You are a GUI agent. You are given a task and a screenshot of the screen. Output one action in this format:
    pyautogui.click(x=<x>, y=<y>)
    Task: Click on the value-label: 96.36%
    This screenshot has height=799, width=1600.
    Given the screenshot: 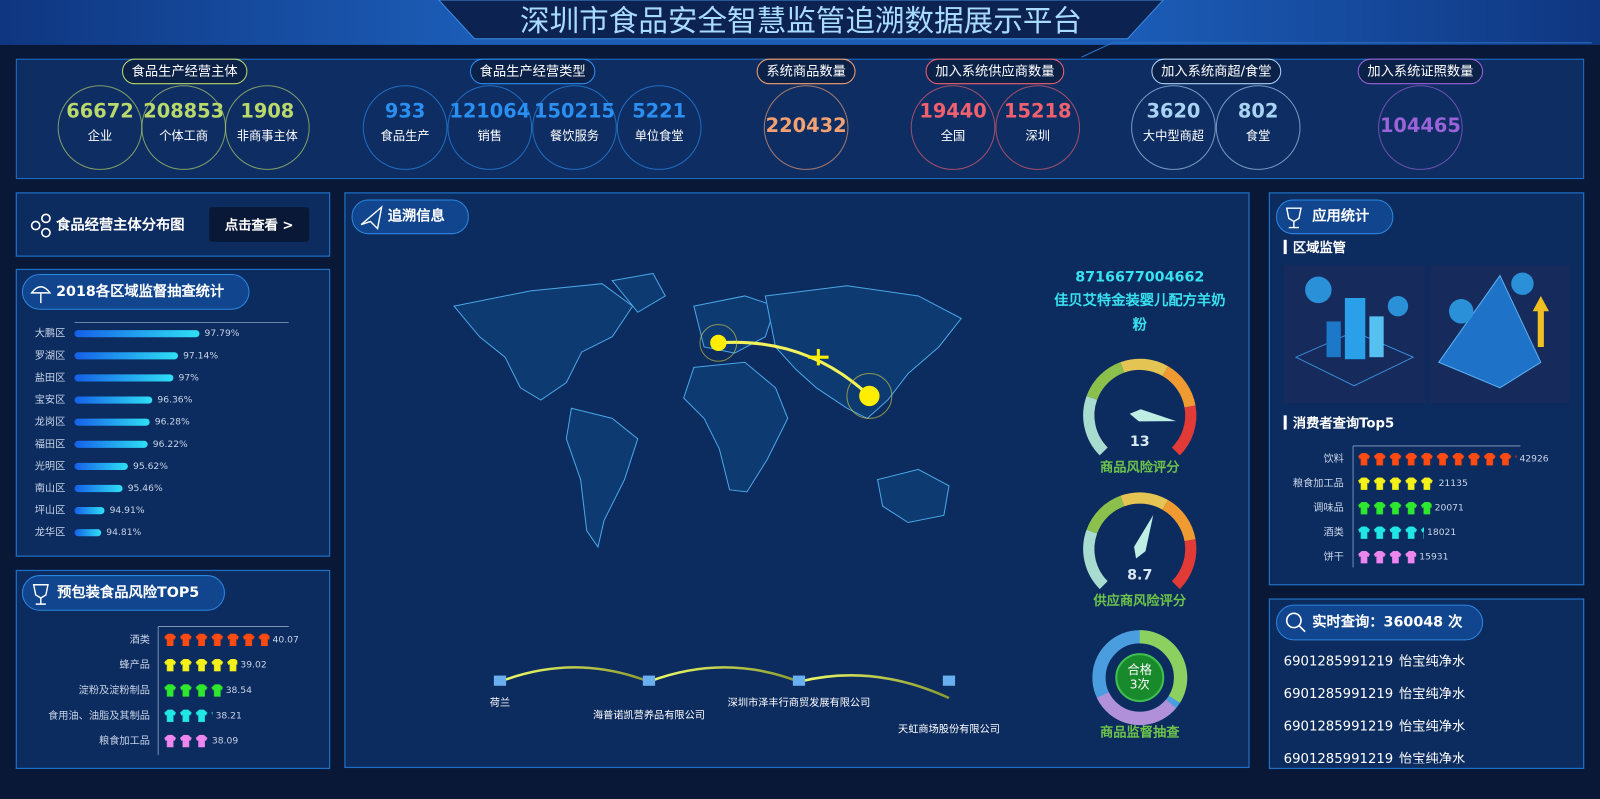 What is the action you would take?
    pyautogui.click(x=174, y=400)
    